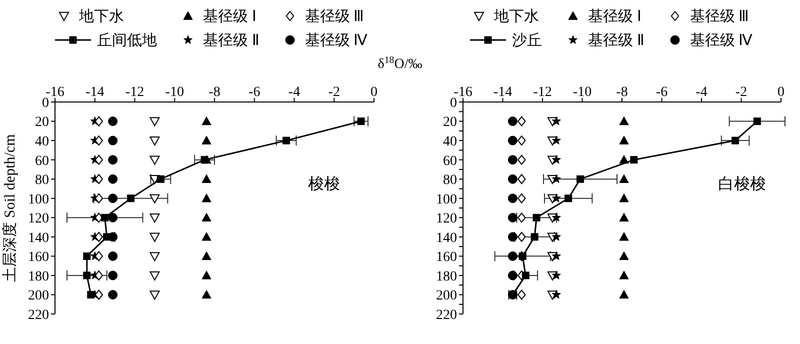 The image size is (800, 344). What do you see at coordinates (9, 208) in the screenshot?
I see `y-axis-title: 土层深度 Soil depth/cm` at bounding box center [9, 208].